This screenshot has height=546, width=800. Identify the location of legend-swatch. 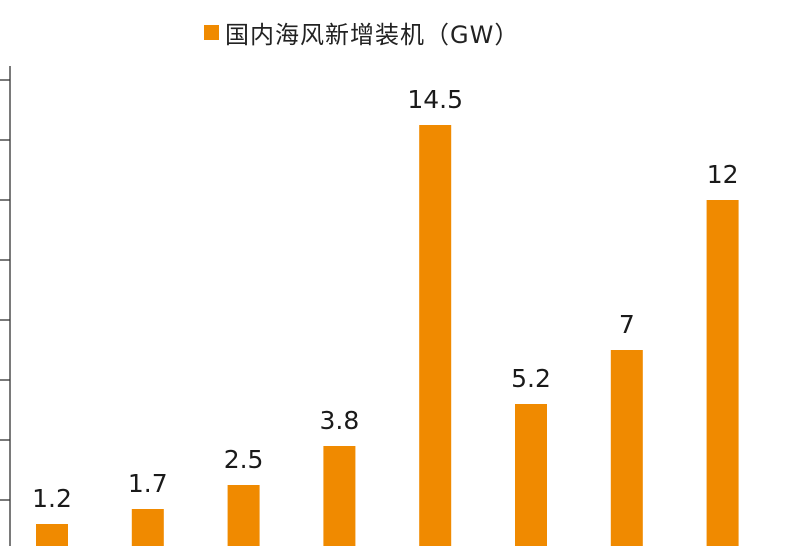
(211, 32).